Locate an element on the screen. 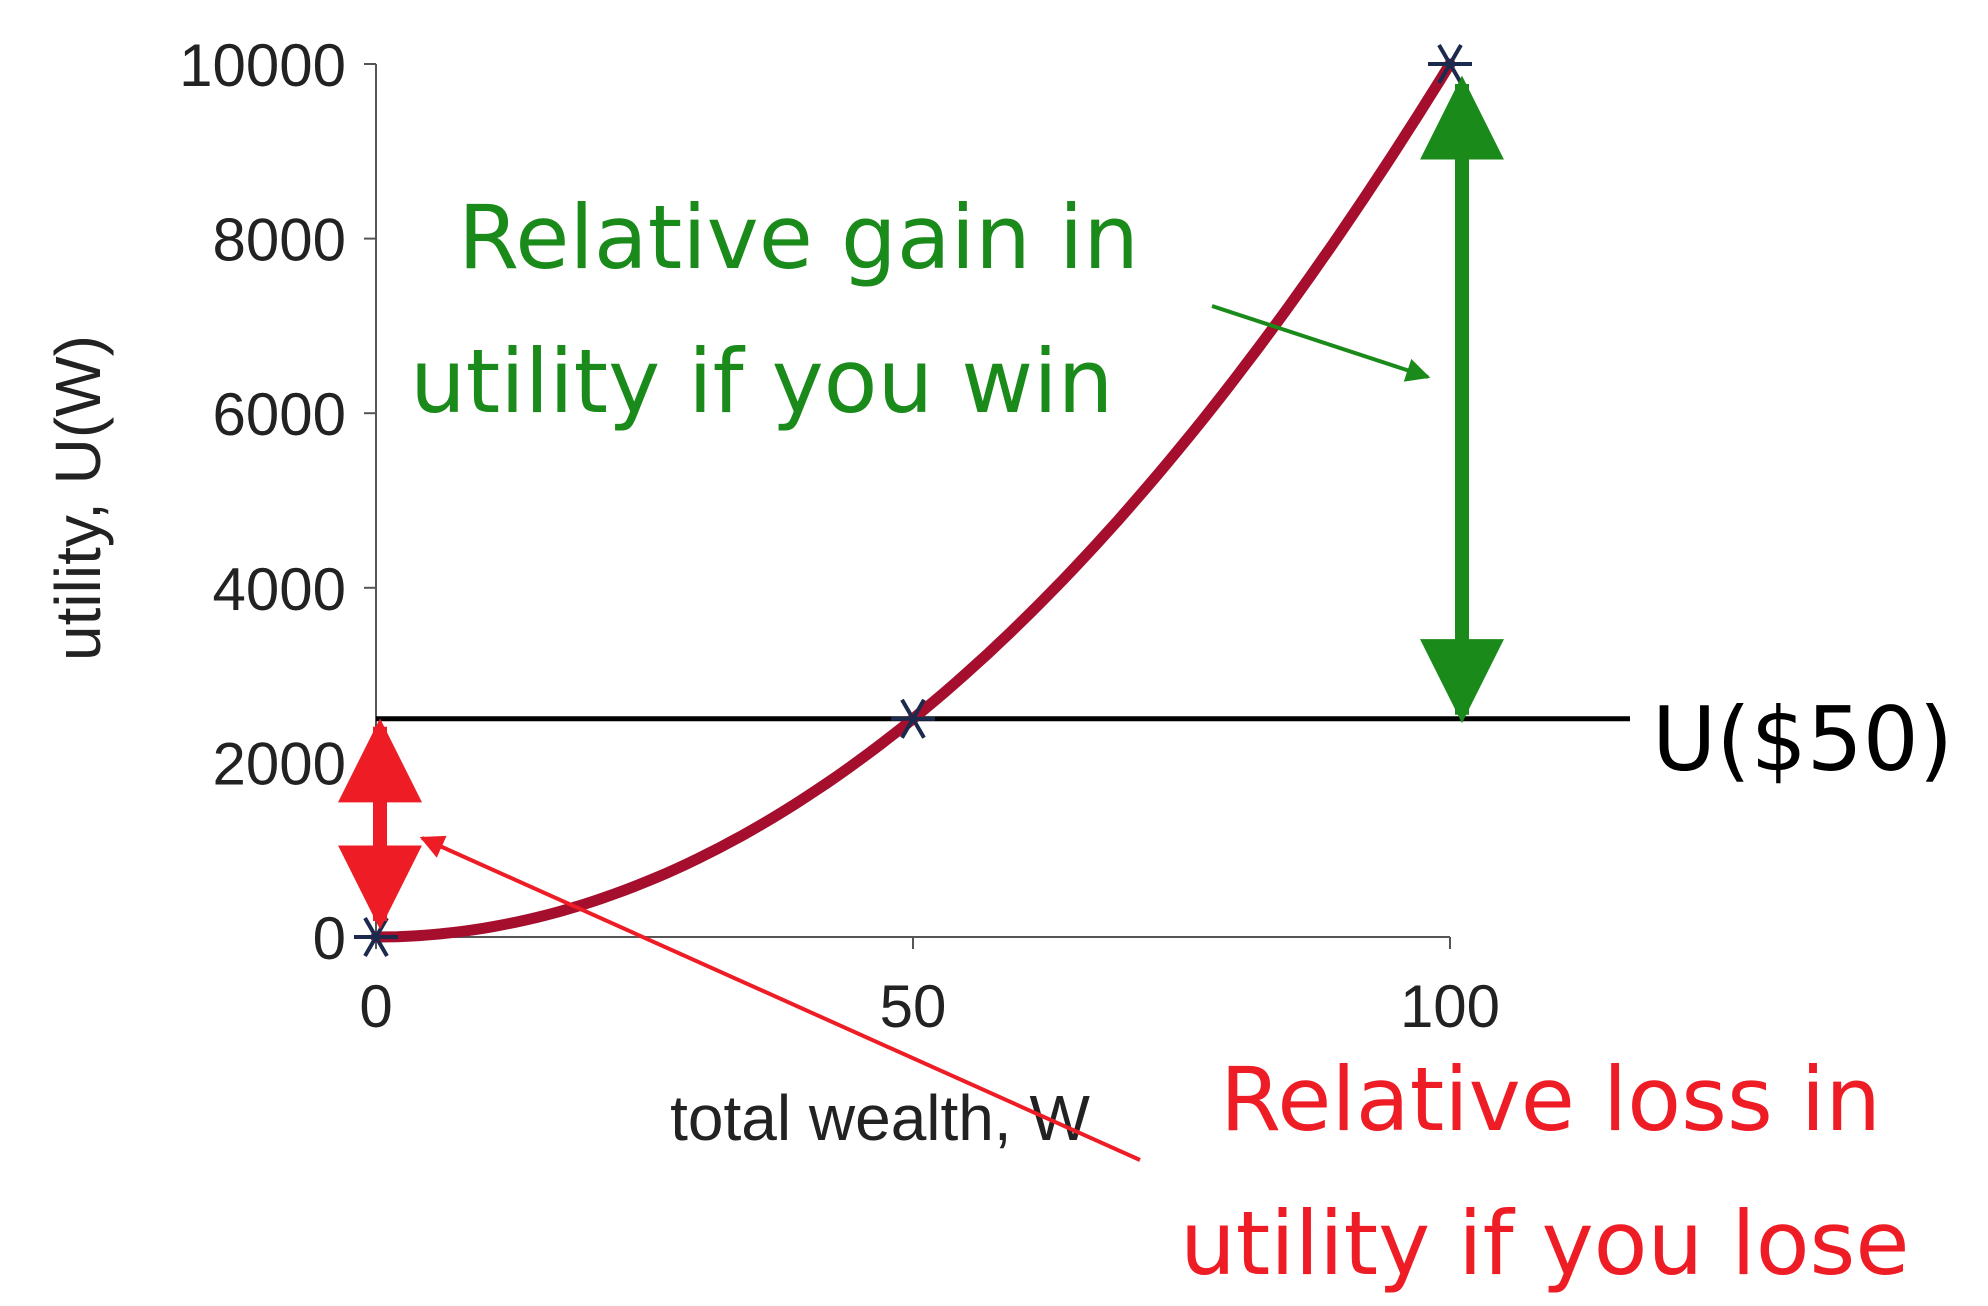 This screenshot has height=1306, width=1988. loss-annotation-line-2: utility if you lose is located at coordinates (1545, 1243).